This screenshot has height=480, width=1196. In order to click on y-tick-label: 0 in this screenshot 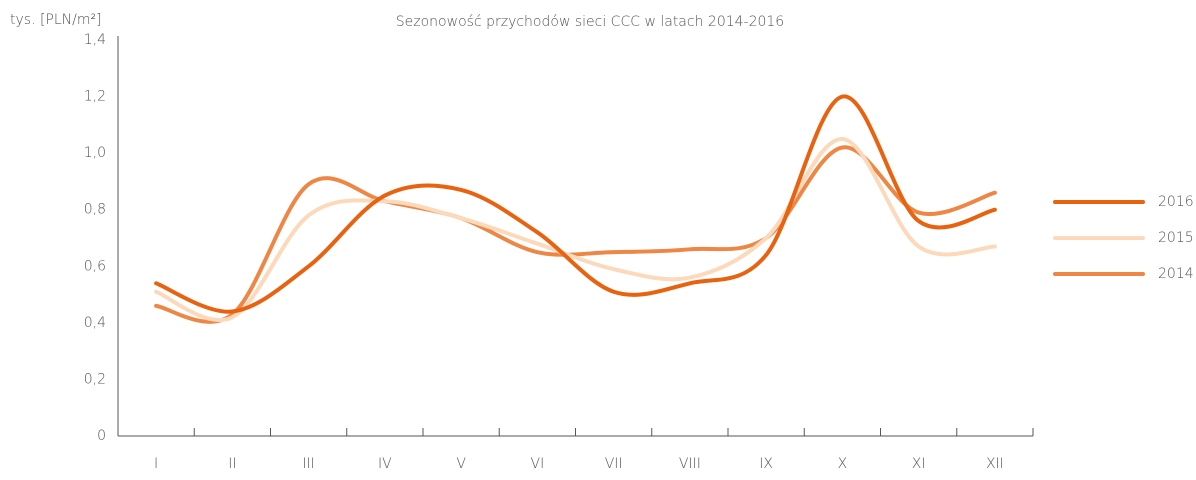, I will do `click(101, 436)`.